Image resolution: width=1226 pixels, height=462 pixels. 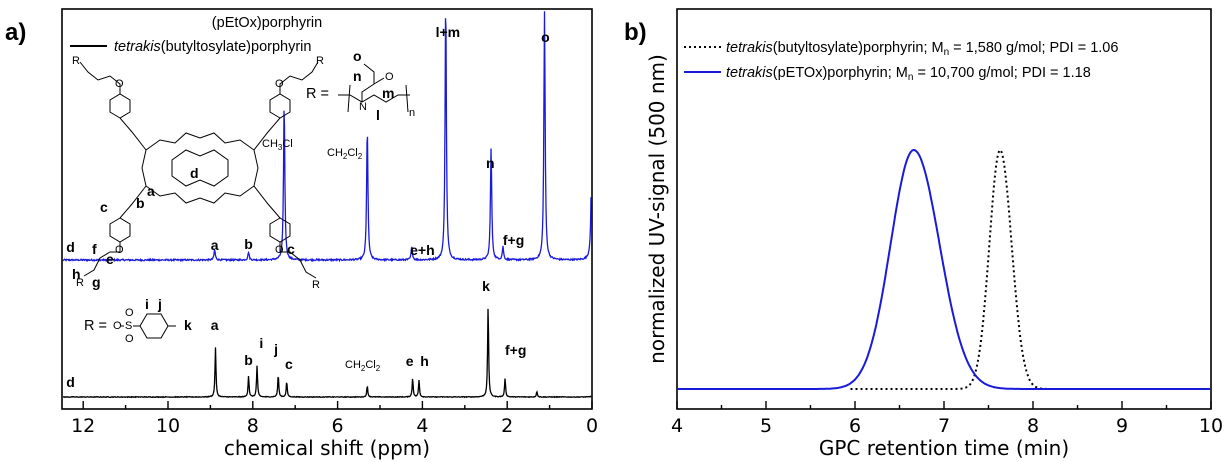 What do you see at coordinates (592, 426) in the screenshot?
I see `panel-a-x-tick-label: 0` at bounding box center [592, 426].